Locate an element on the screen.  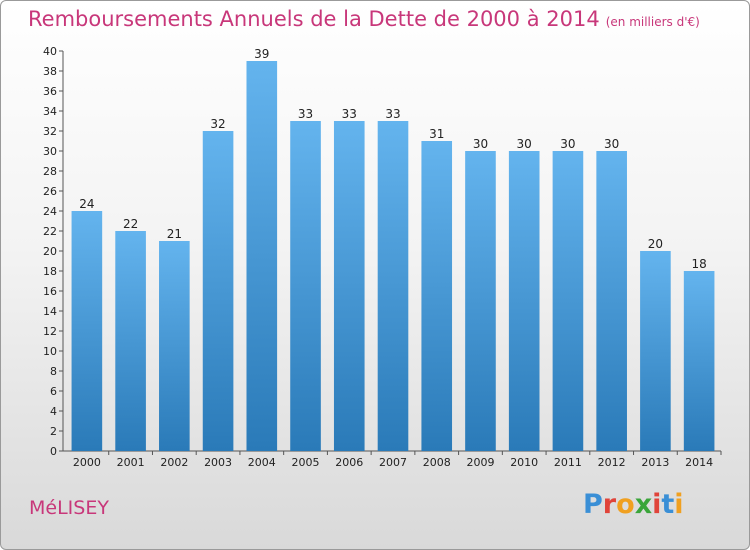
y-tick-label: 24 is located at coordinates (50, 211).